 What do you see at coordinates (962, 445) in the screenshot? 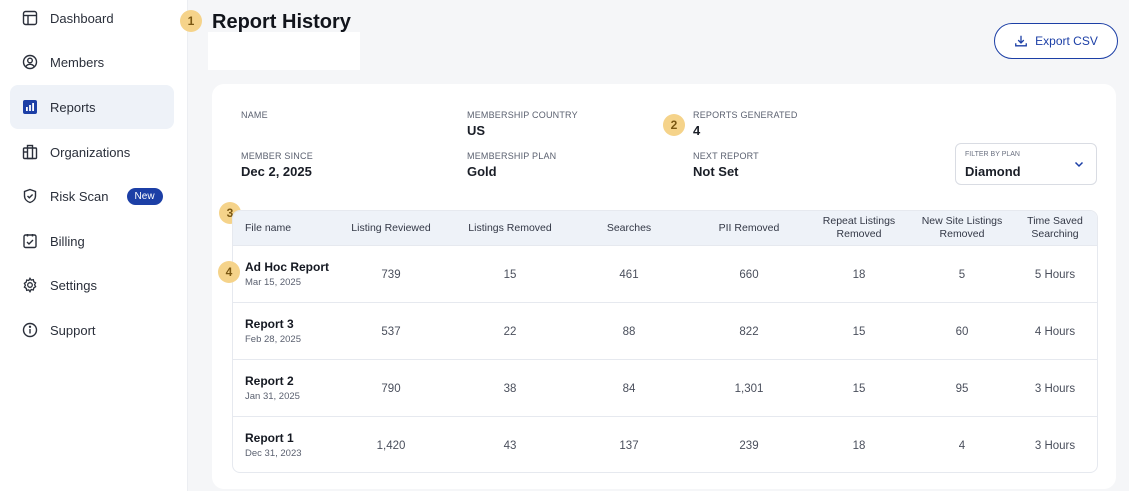
I see `new-site-listings-cell: 4` at bounding box center [962, 445].